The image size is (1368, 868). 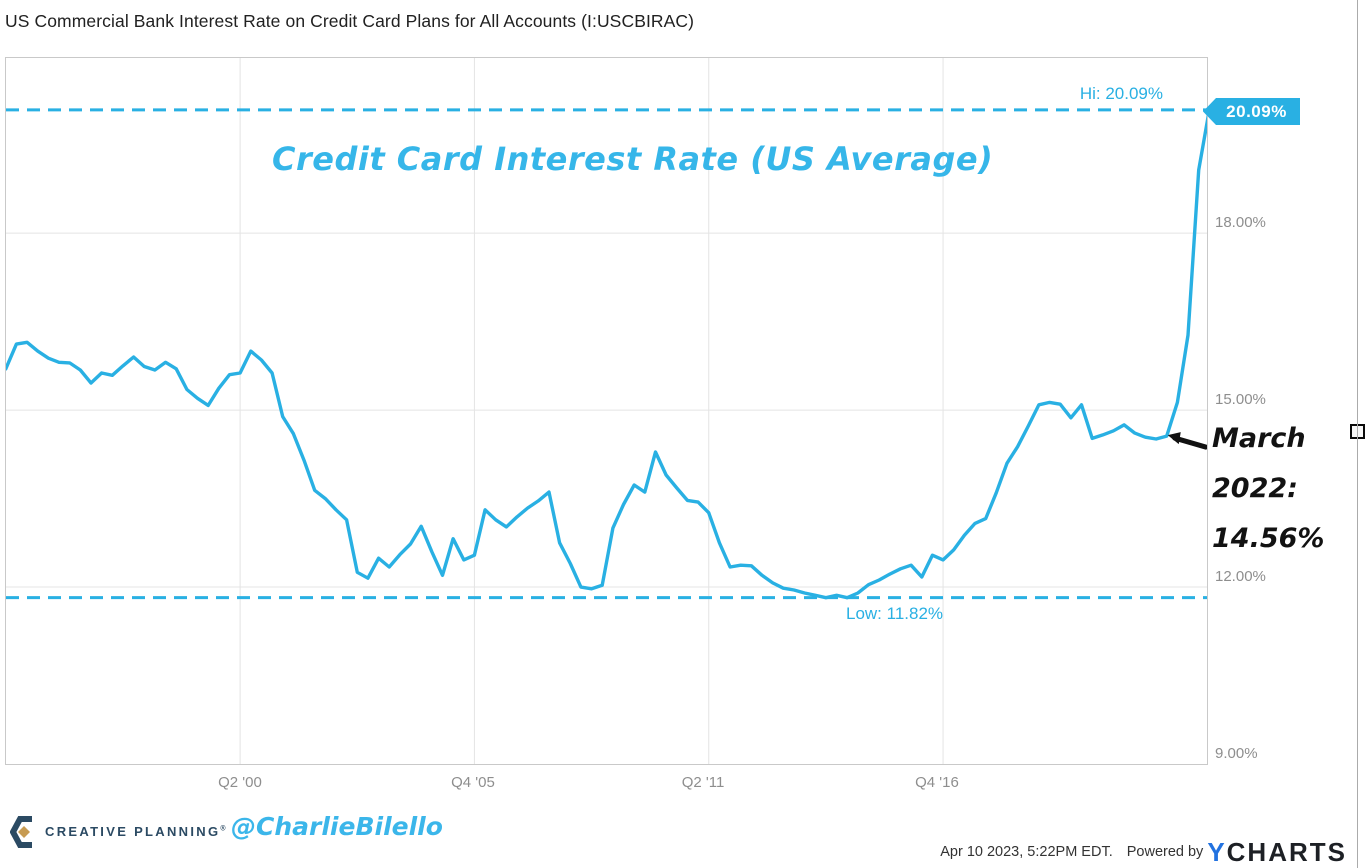 What do you see at coordinates (1357, 434) in the screenshot?
I see `window-divider-line` at bounding box center [1357, 434].